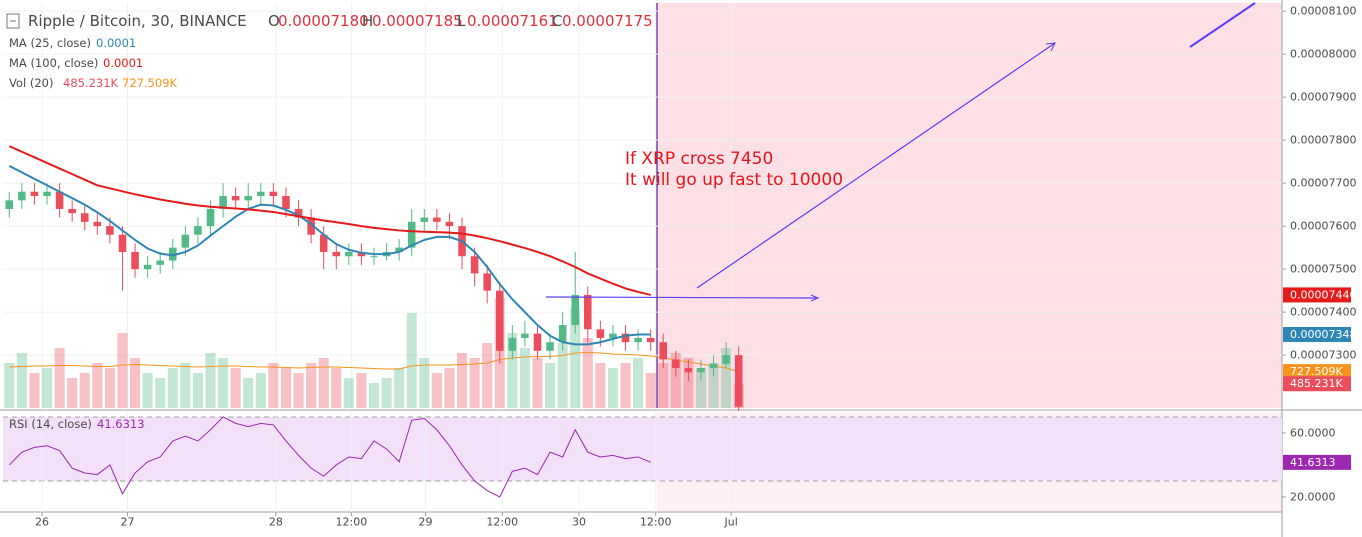  What do you see at coordinates (50, 424) in the screenshot?
I see `legend-label: RSI (14, close)` at bounding box center [50, 424].